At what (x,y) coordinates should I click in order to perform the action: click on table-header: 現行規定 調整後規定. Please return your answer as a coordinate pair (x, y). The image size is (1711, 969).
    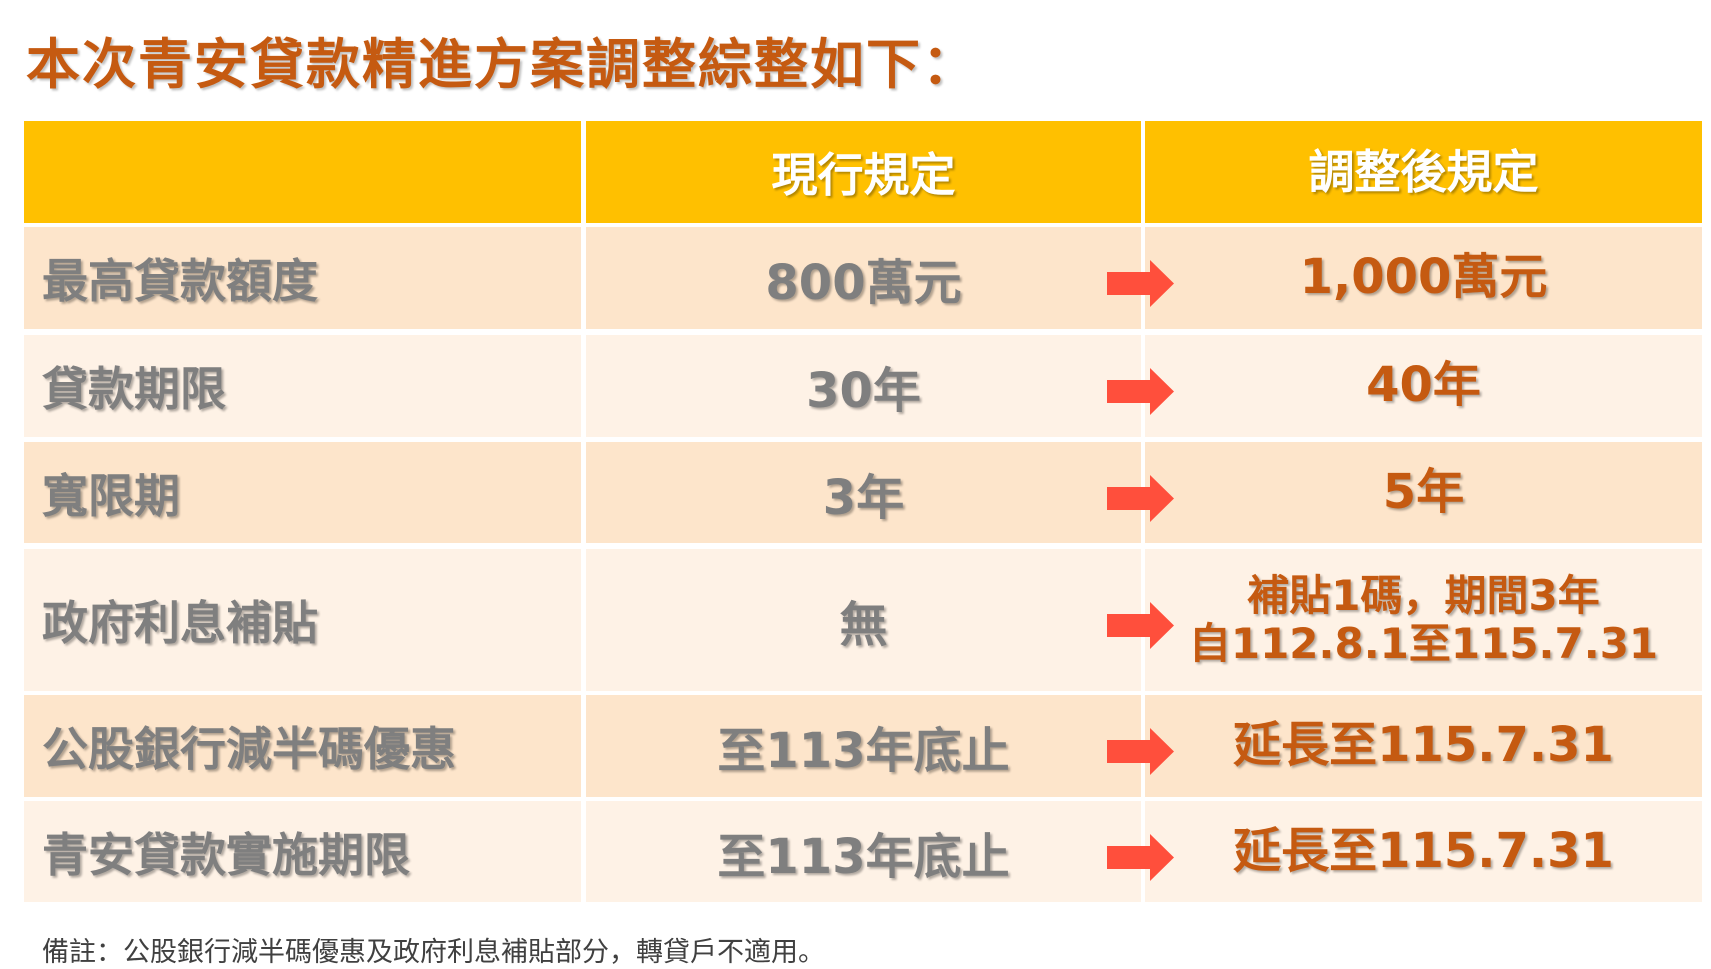
    Looking at the image, I should click on (863, 172).